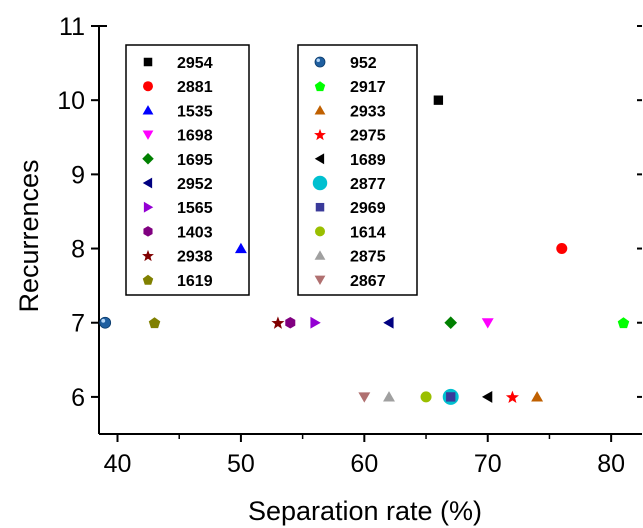  I want to click on legend-label: 1619, so click(195, 281).